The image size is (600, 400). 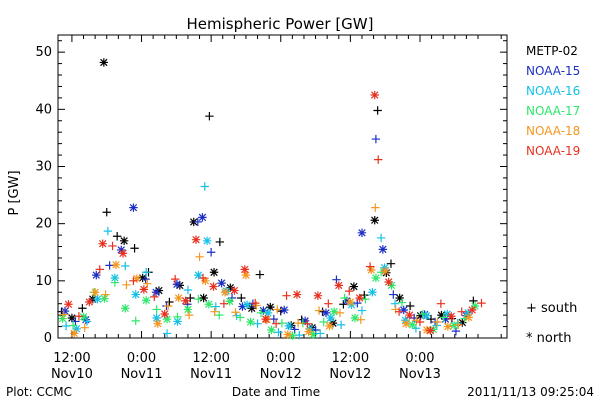 I want to click on y-tick-label: 50, so click(x=43, y=52).